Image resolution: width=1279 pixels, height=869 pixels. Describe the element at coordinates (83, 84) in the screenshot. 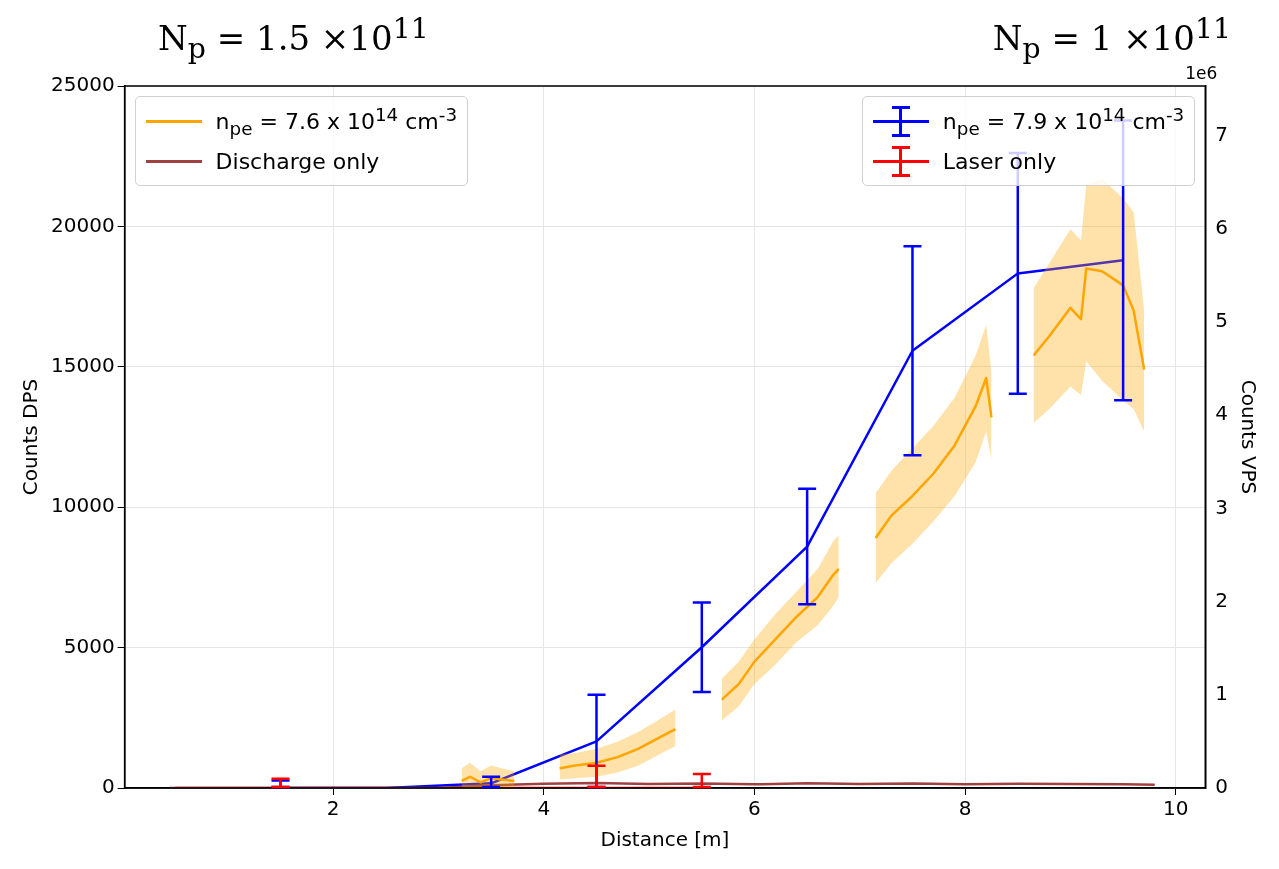

I see `y-tick-label: 25000` at that location.